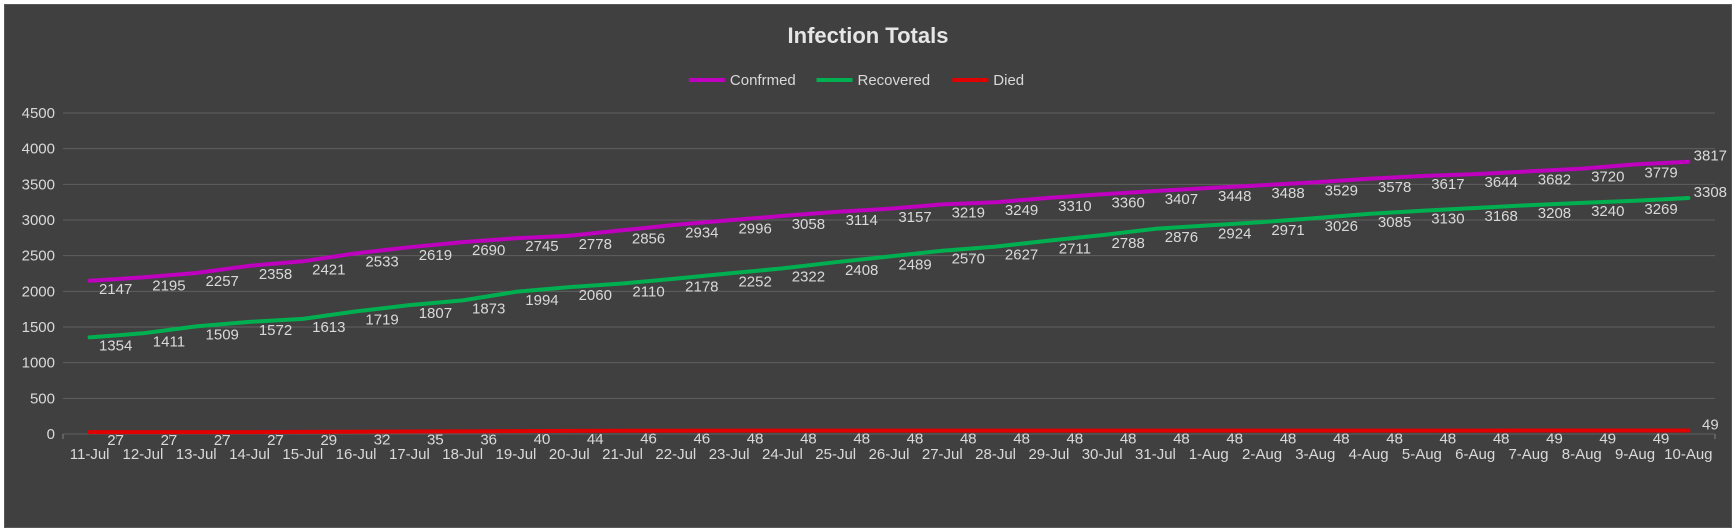 The width and height of the screenshot is (1736, 531). What do you see at coordinates (38, 291) in the screenshot?
I see `y-tick-label: 2000` at bounding box center [38, 291].